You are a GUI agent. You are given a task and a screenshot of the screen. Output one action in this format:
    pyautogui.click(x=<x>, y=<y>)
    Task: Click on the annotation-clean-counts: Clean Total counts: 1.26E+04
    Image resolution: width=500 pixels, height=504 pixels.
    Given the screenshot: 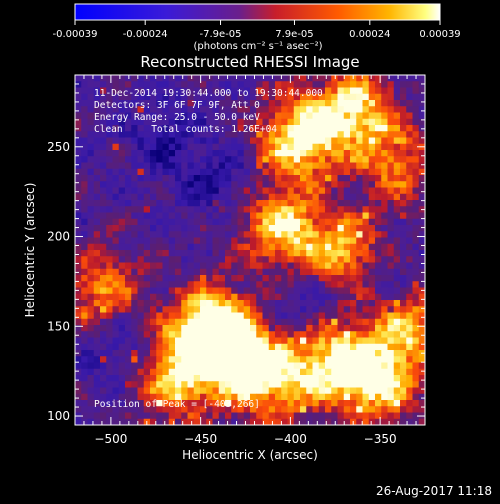 What is the action you would take?
    pyautogui.click(x=185, y=129)
    